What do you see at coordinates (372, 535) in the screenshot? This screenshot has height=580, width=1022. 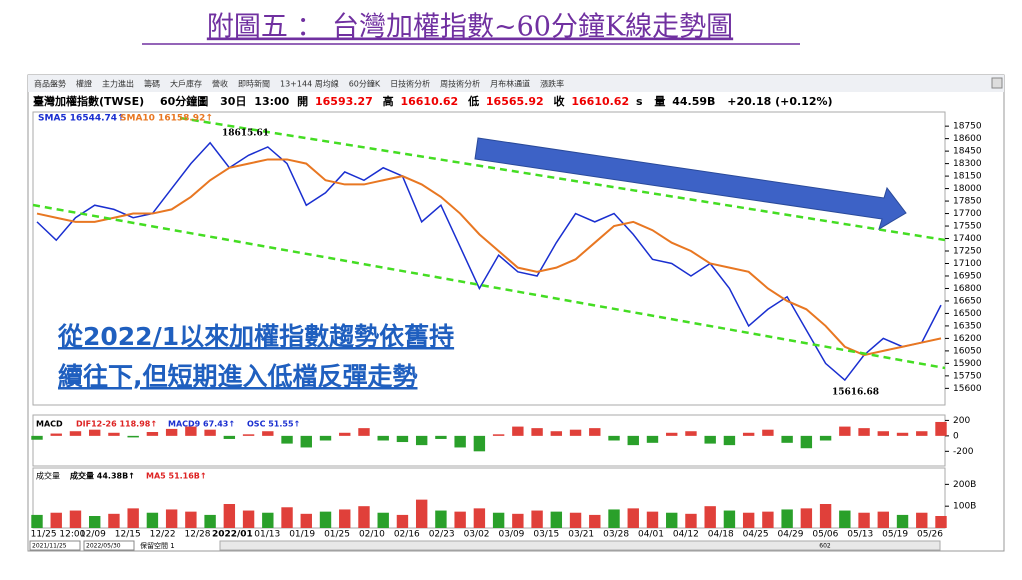 I see `x-tick-label: 02/10` at bounding box center [372, 535].